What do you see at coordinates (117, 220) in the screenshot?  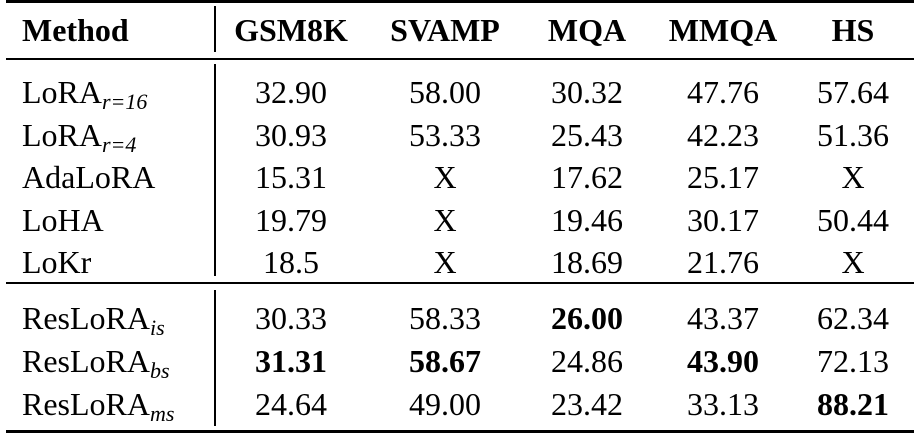 I see `method-cell: LoHA` at bounding box center [117, 220].